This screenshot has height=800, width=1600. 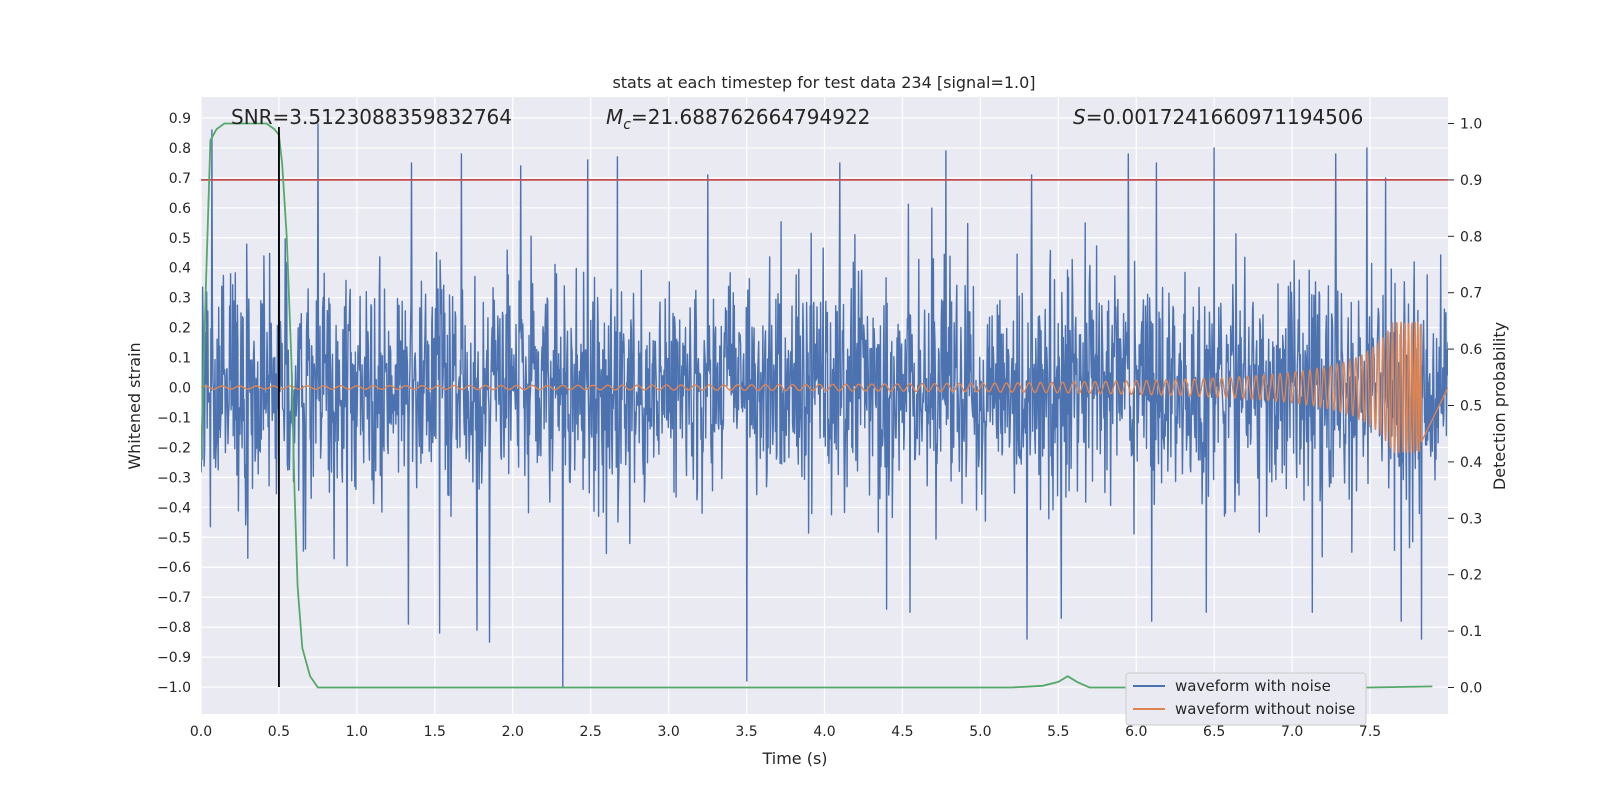 I want to click on y-tick-label: 0.8, so click(x=180, y=149).